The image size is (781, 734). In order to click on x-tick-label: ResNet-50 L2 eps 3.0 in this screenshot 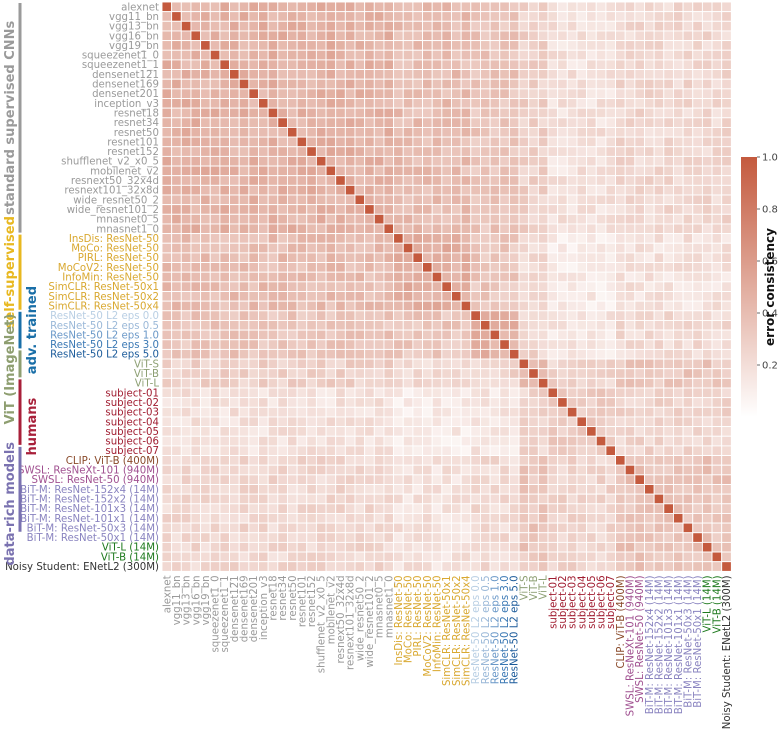, I will do `click(505, 629)`.